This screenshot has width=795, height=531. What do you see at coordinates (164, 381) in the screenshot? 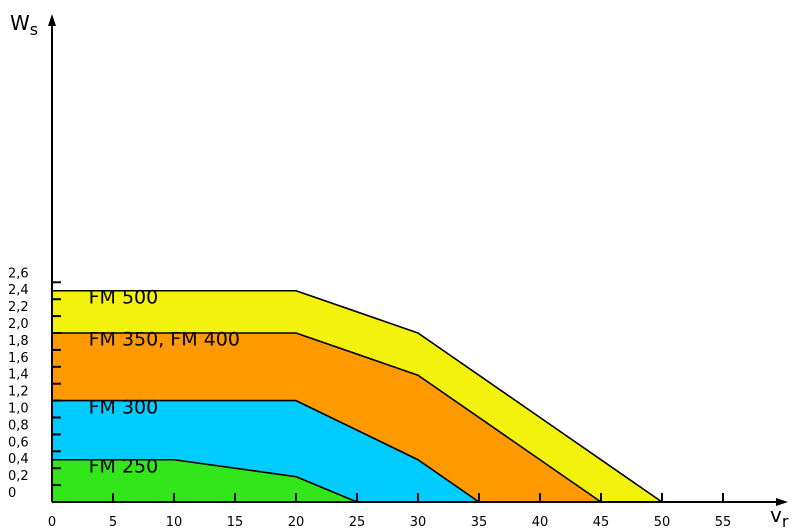
I see `labels-layer: FM 500 FM 350, FM 400 FM 300 FM 250` at bounding box center [164, 381].